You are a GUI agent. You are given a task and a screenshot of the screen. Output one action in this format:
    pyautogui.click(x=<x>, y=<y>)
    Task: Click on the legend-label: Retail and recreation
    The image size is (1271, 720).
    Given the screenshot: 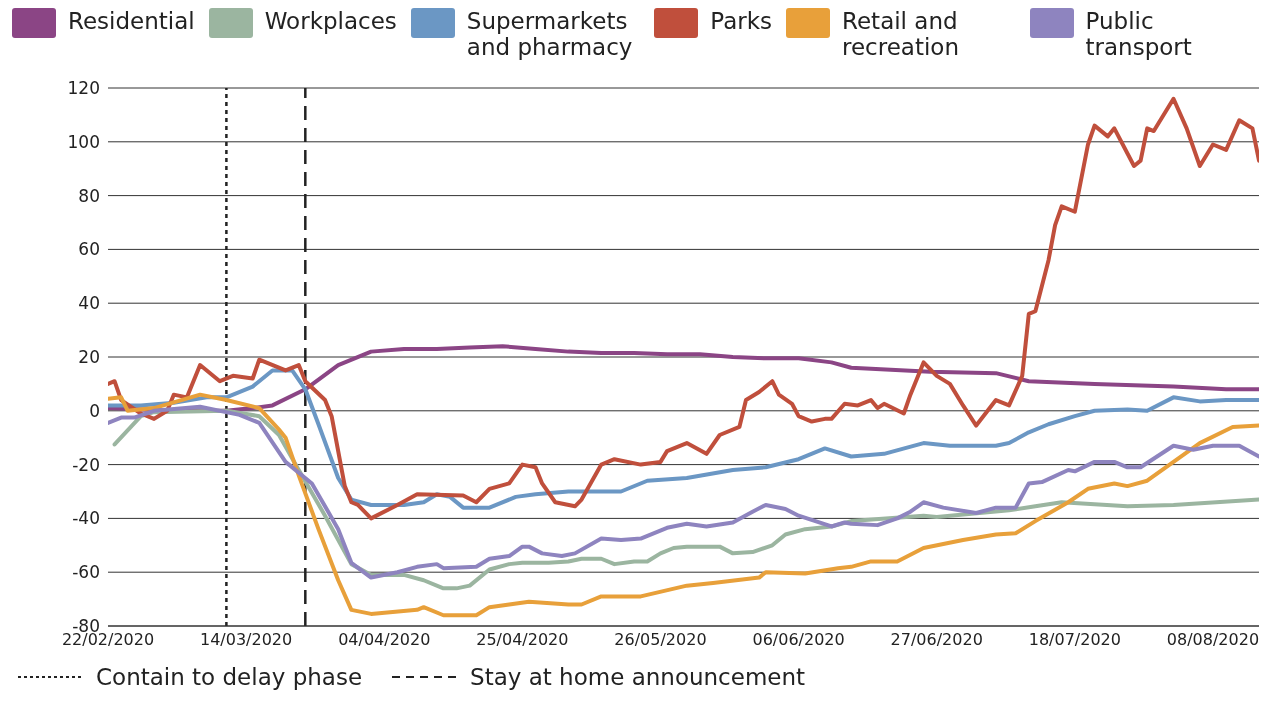 What is the action you would take?
    pyautogui.click(x=901, y=34)
    